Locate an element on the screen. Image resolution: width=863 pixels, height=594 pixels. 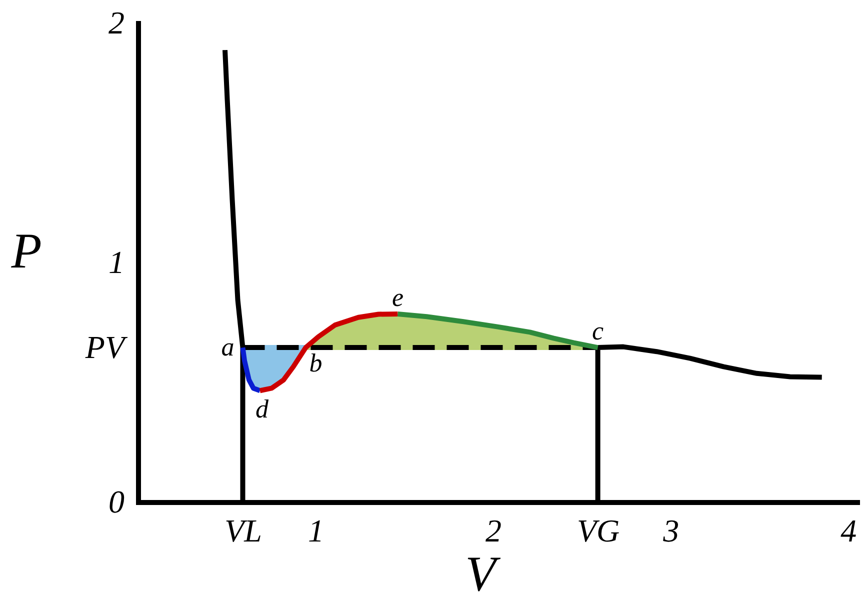
x-tick-label: 1 is located at coordinates (316, 530).